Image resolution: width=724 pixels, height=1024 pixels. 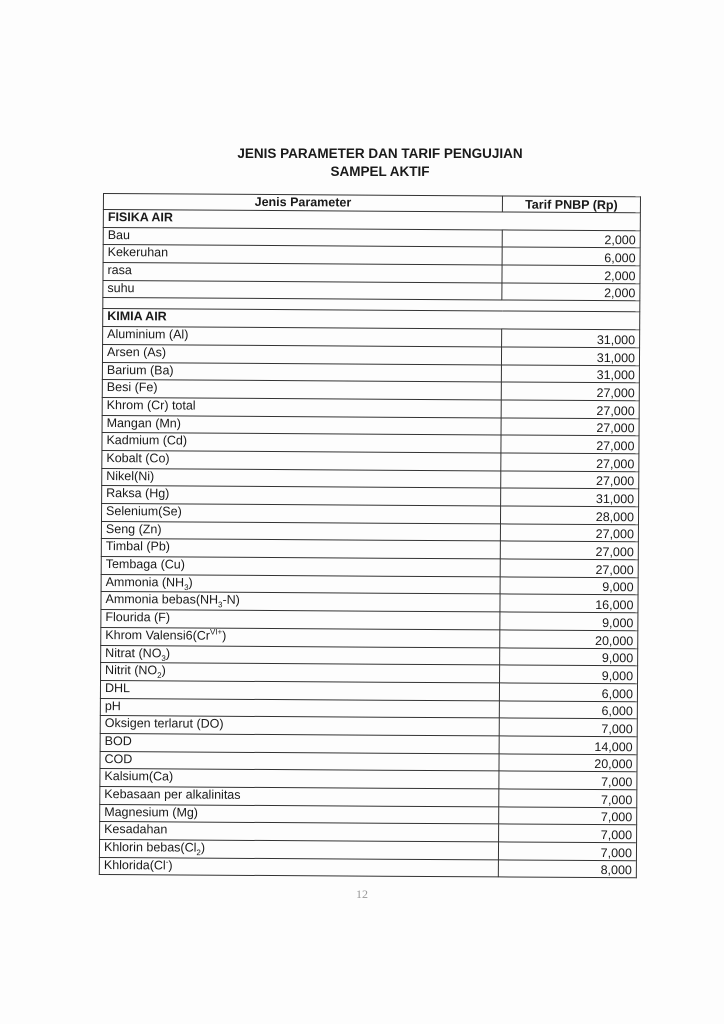 I want to click on parameter-label: BOD, so click(x=118, y=741).